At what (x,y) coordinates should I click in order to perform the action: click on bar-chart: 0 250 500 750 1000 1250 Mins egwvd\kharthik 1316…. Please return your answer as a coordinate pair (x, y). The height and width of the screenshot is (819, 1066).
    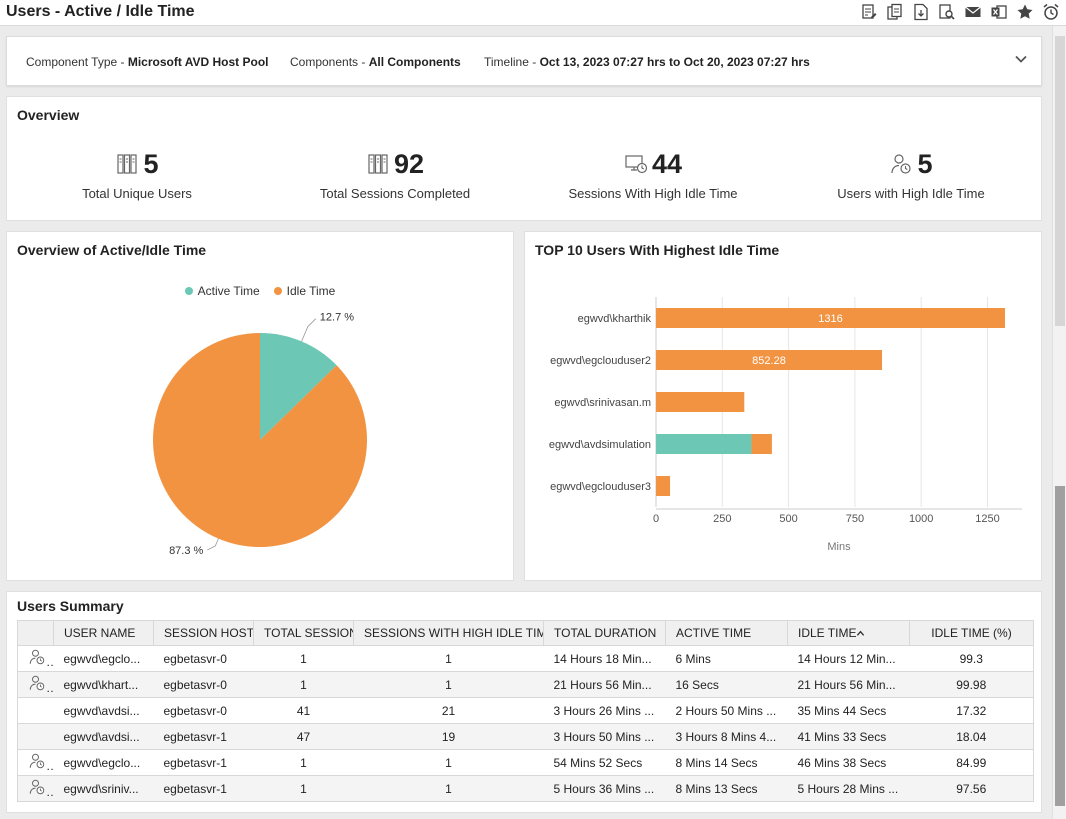
    Looking at the image, I should click on (785, 425).